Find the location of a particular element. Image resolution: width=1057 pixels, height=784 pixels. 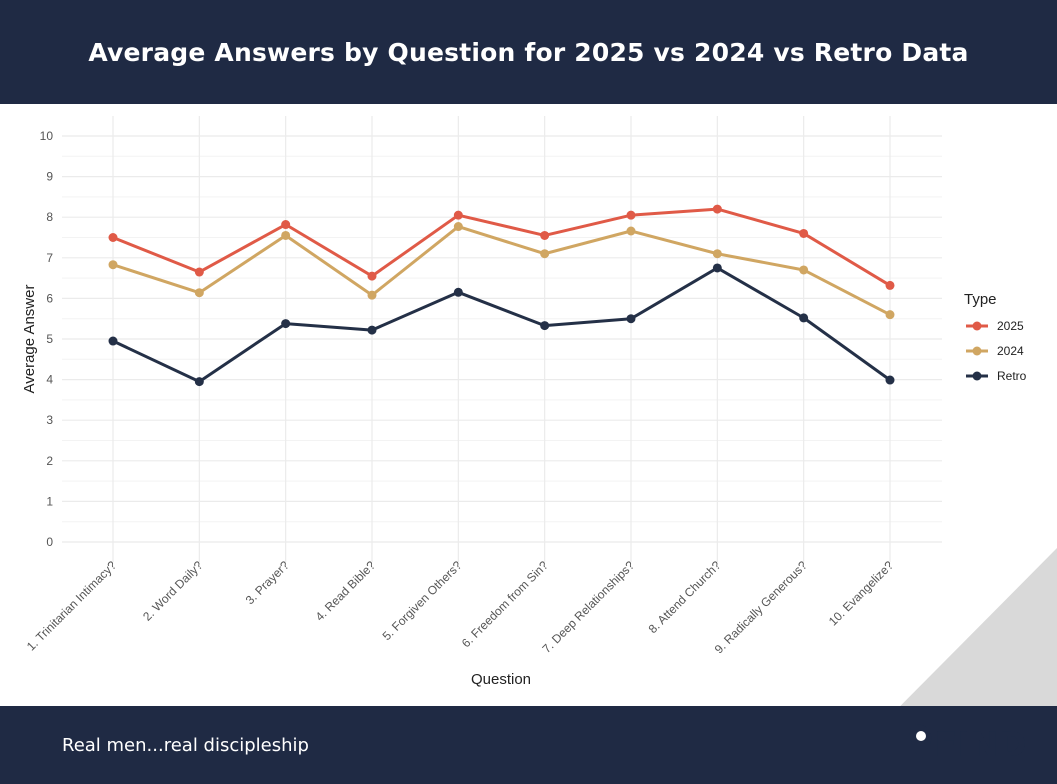

y-tick-label: 1 is located at coordinates (49, 501).